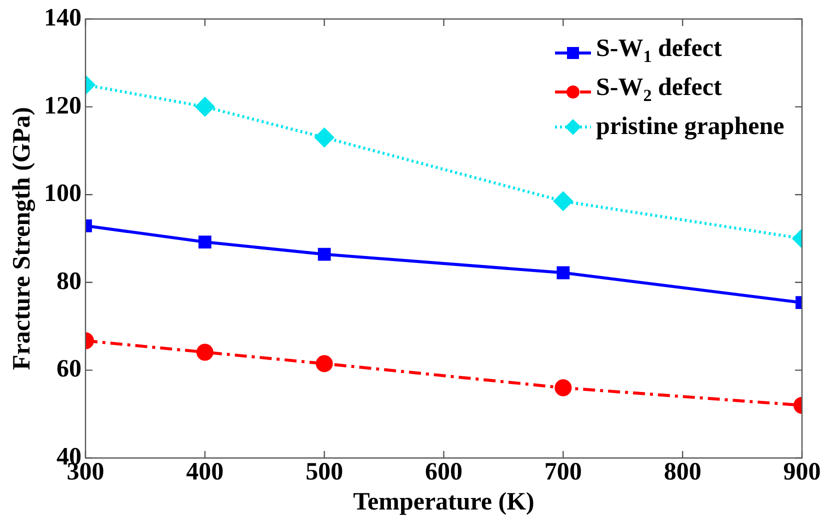  Describe the element at coordinates (443, 502) in the screenshot. I see `x-axis-title: Temperature (K)` at that location.